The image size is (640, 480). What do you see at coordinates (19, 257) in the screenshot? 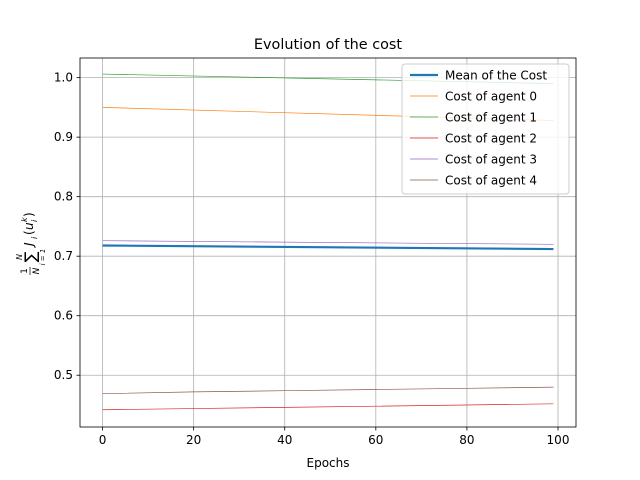
I see `ylabel-sum-upper: N` at bounding box center [19, 257].